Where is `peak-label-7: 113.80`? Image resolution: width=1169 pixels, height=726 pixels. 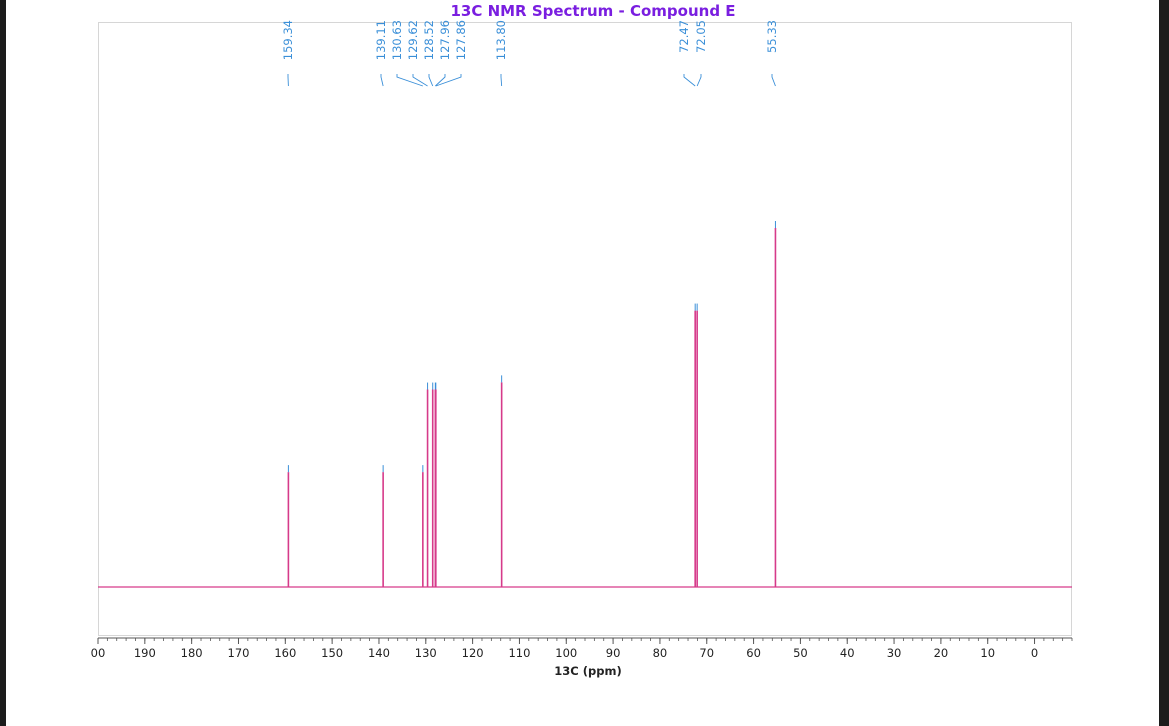 peak-label-7: 113.80 is located at coordinates (501, 40).